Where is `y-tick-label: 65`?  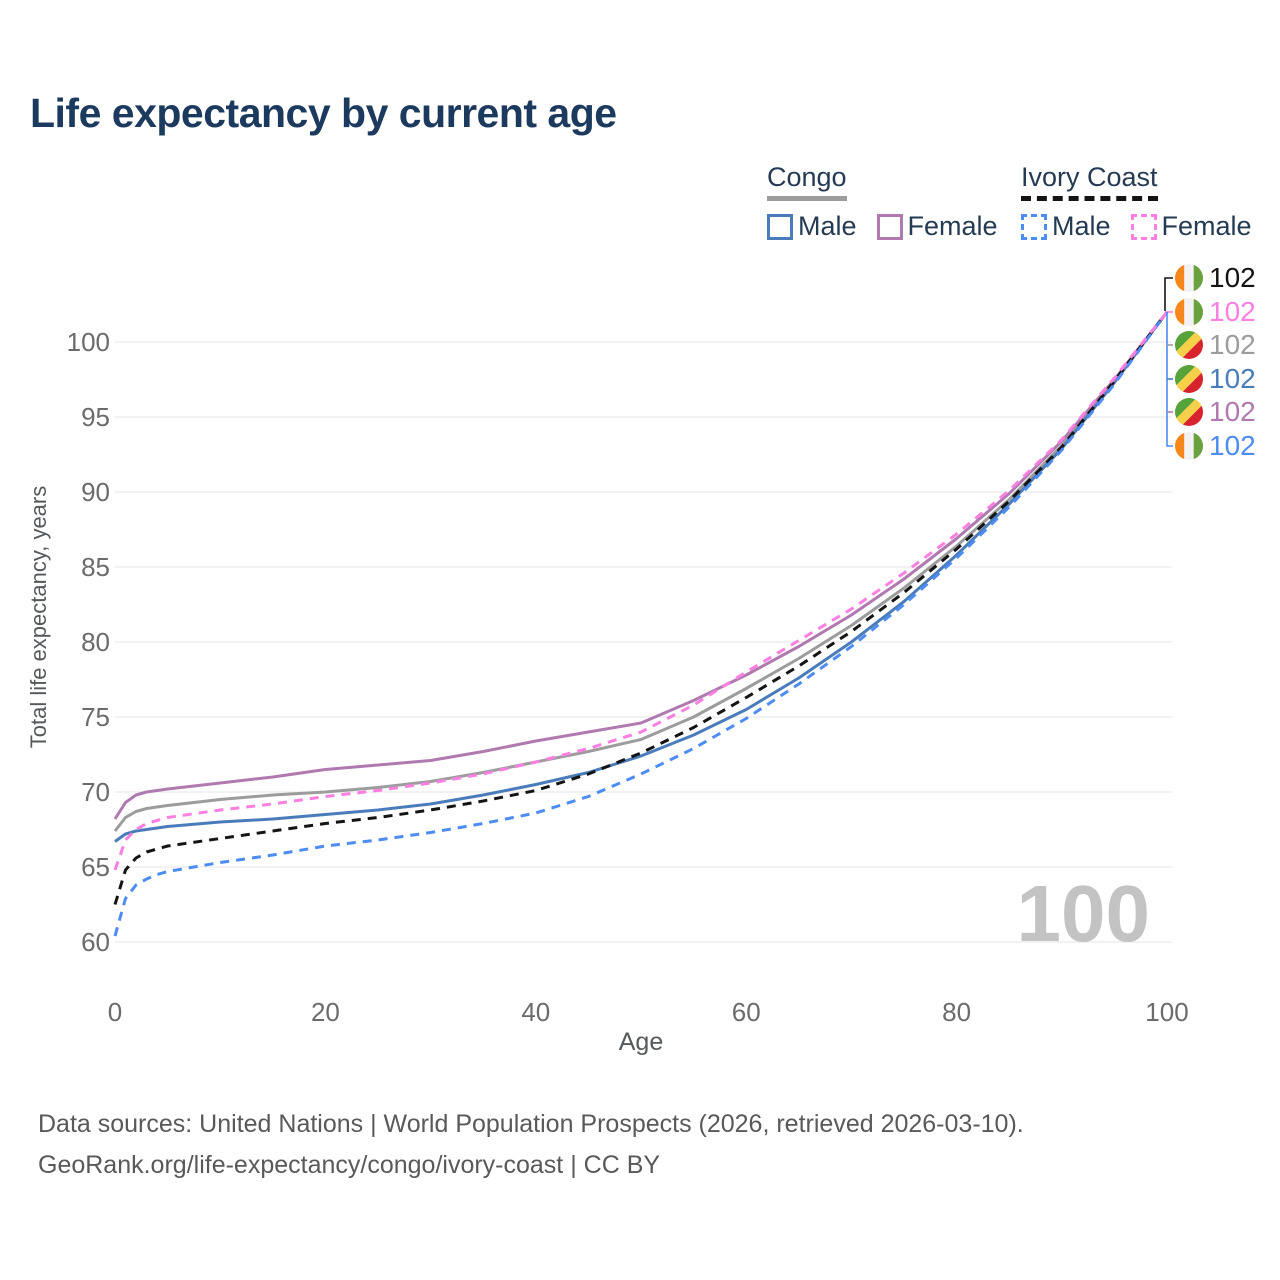 y-tick-label: 65 is located at coordinates (95, 867).